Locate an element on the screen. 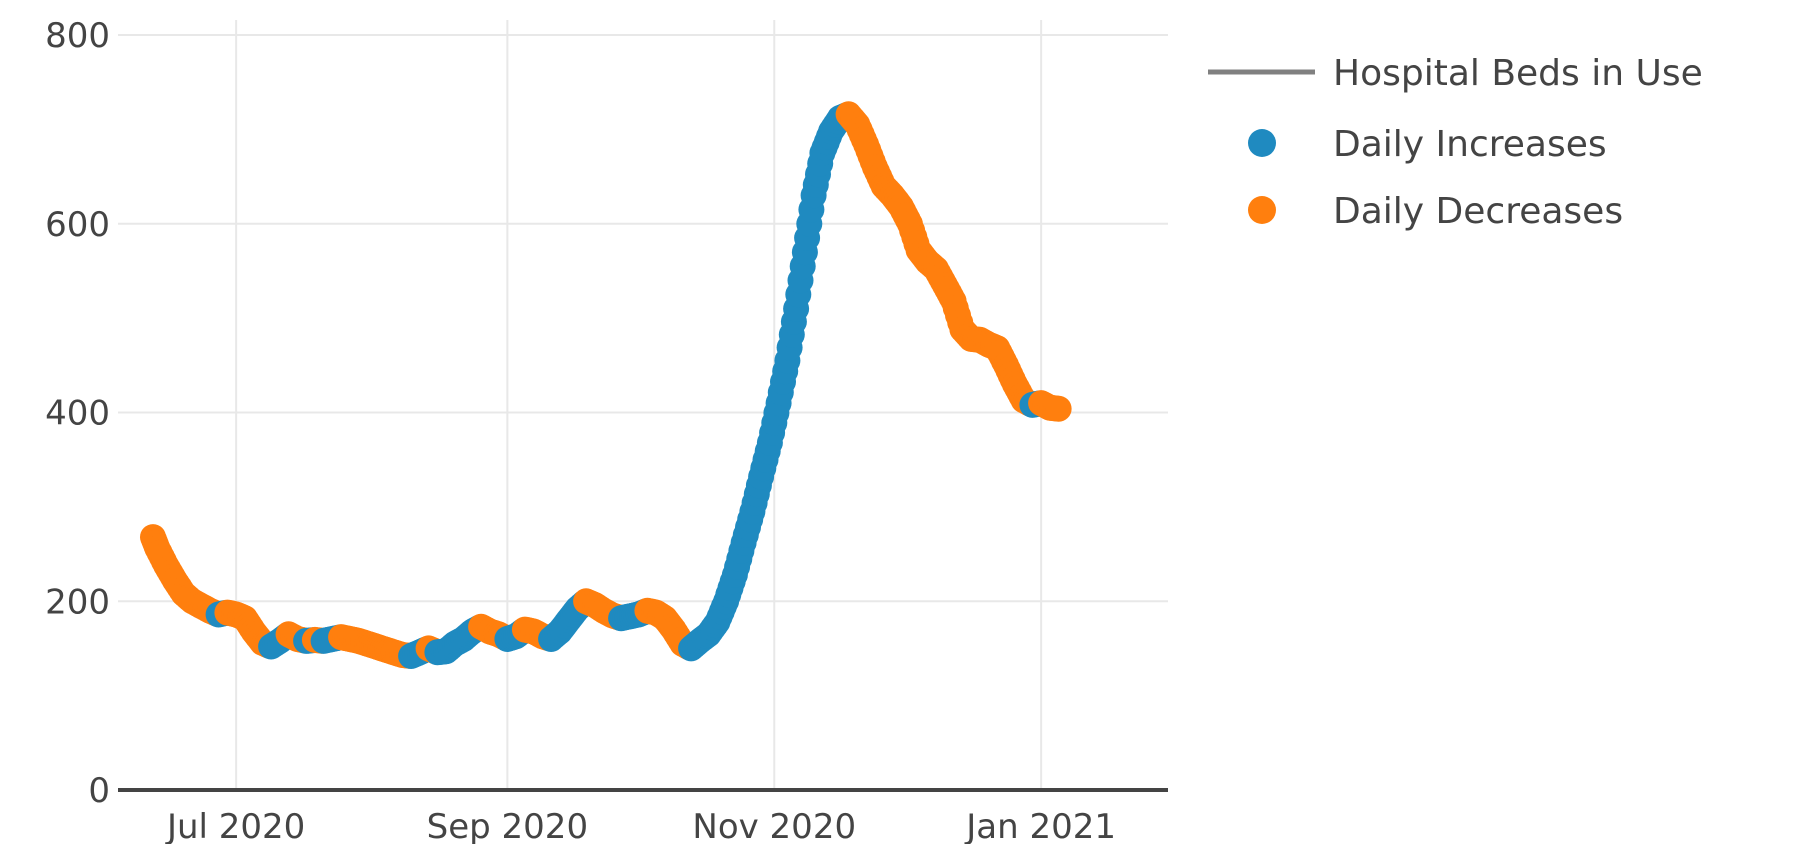 The image size is (1809, 844). x-tick-label: Jan 2021 is located at coordinates (1040, 825).